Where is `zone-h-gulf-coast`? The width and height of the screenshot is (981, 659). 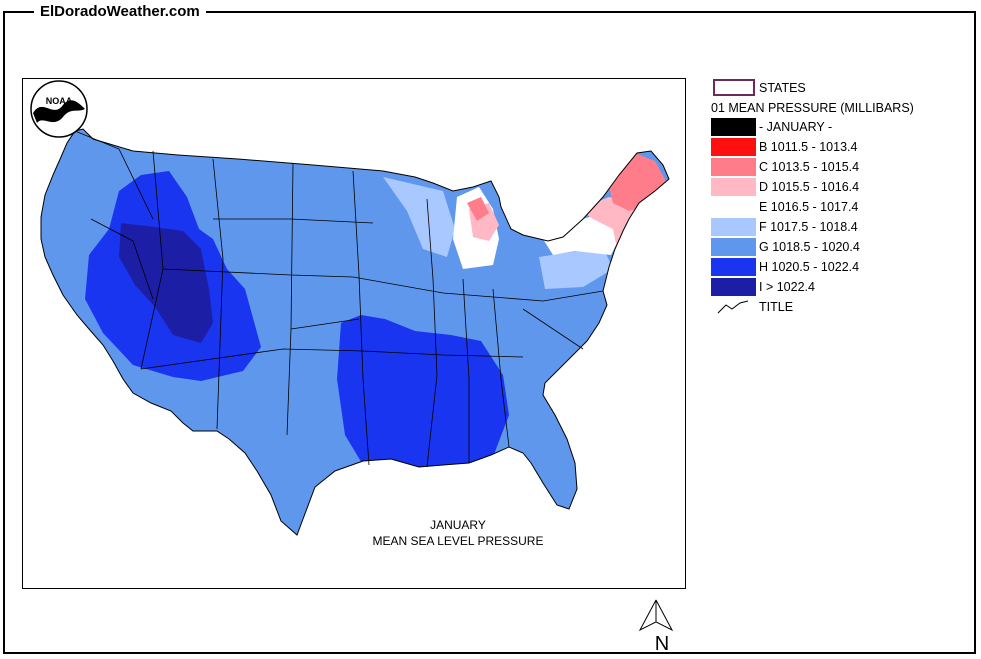
zone-h-gulf-coast is located at coordinates (423, 393).